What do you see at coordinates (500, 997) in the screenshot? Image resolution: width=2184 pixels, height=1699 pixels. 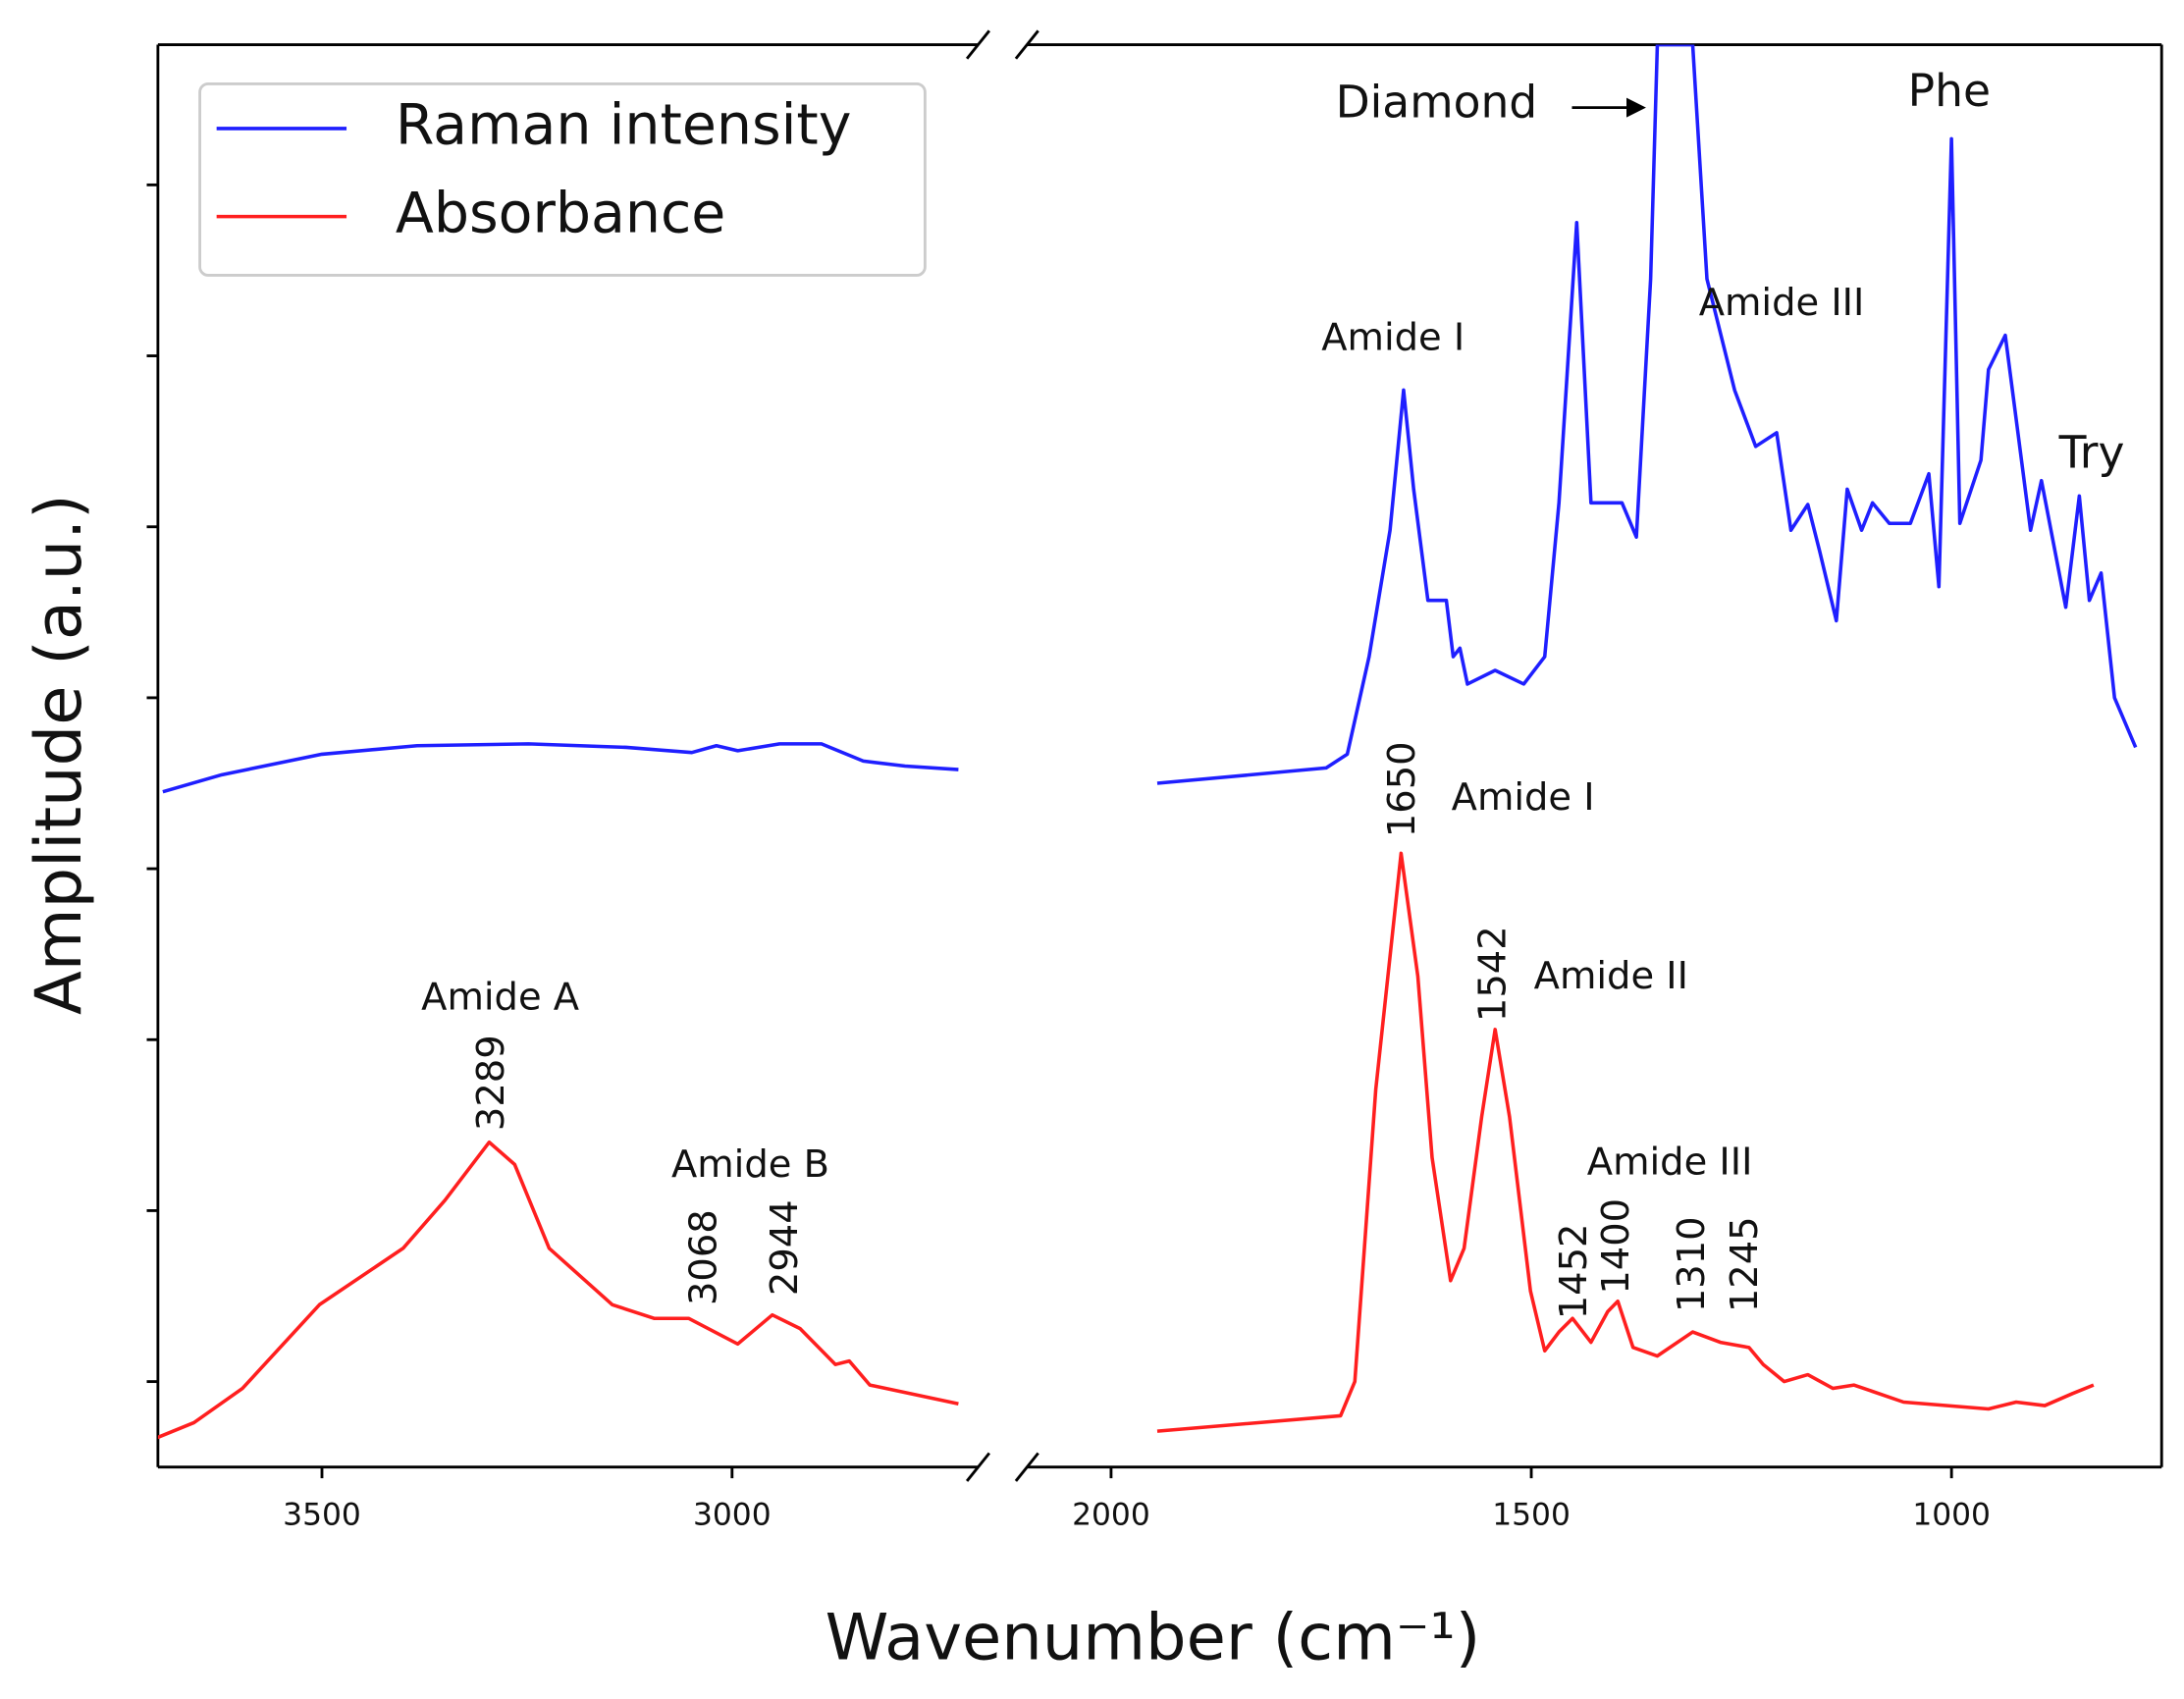 I see `annotation: Amide A` at bounding box center [500, 997].